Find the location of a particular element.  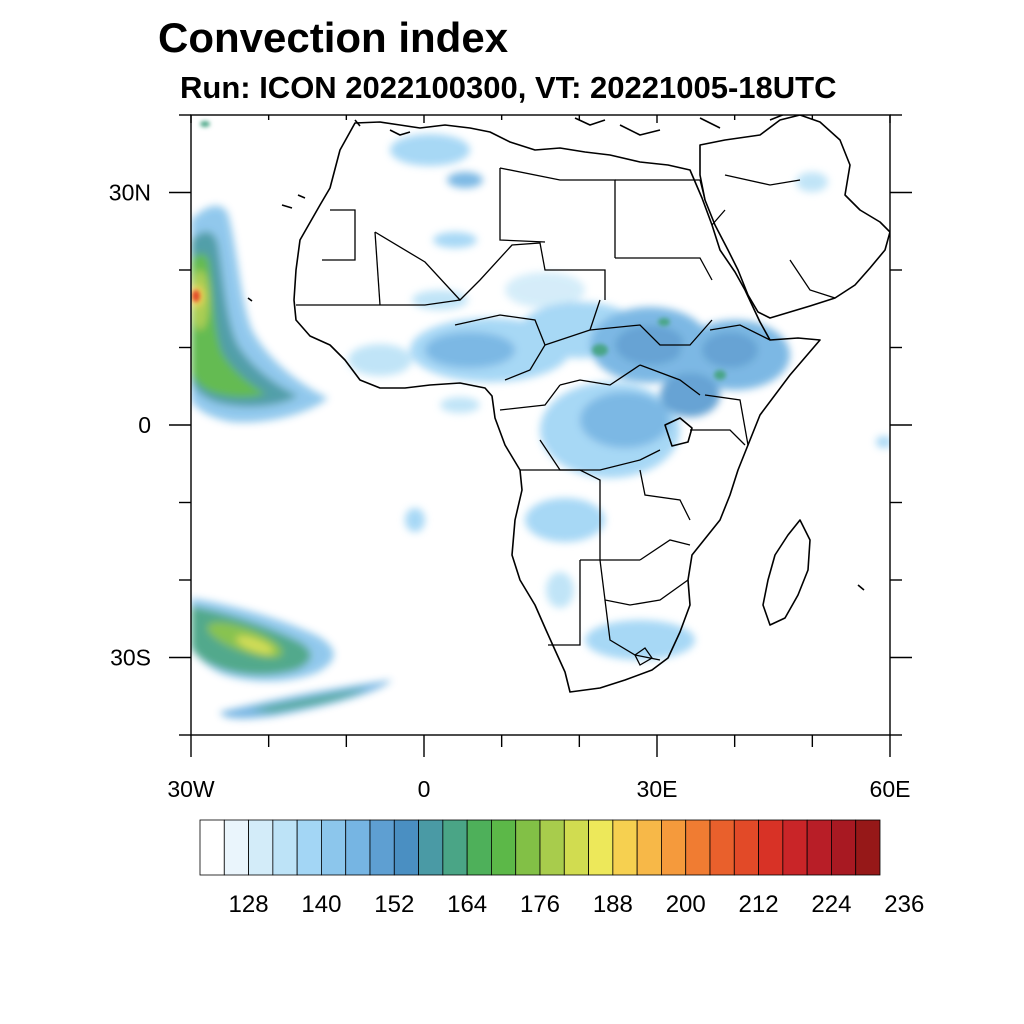

colorbar-label: 176 is located at coordinates (540, 904).